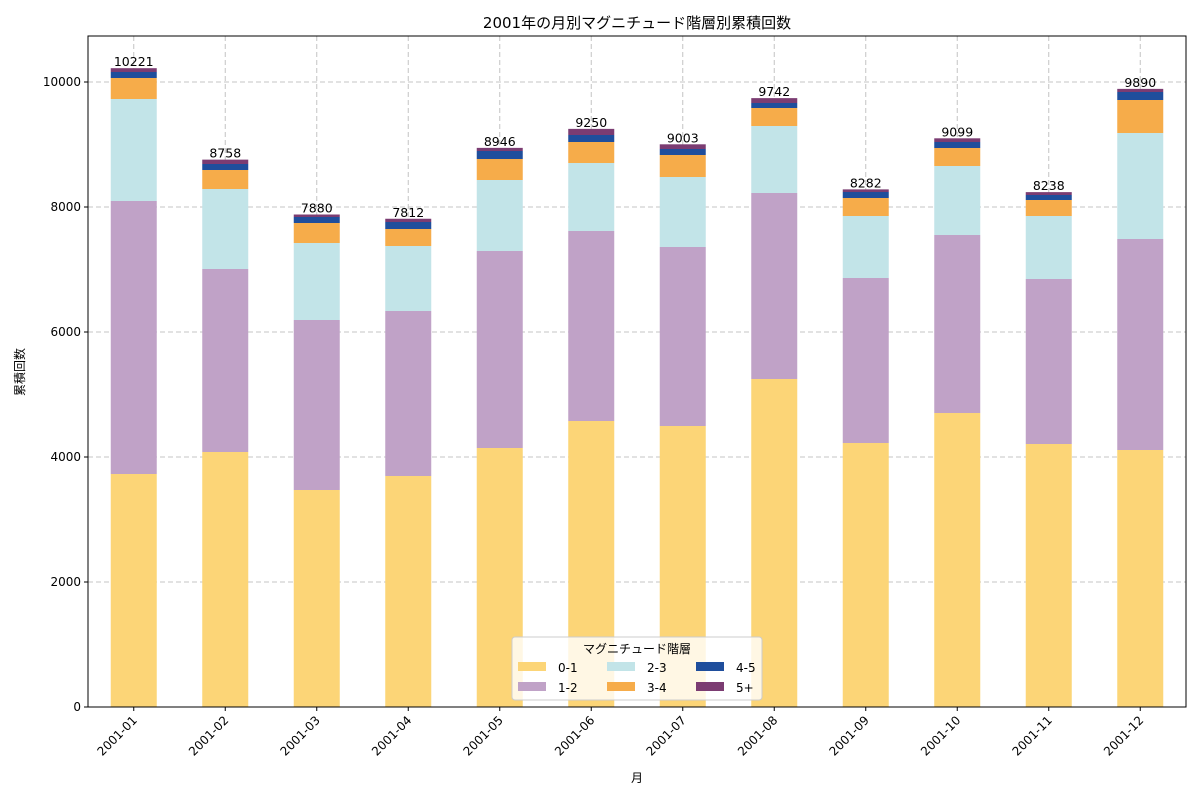 Image resolution: width=1200 pixels, height=804 pixels. What do you see at coordinates (1140, 82) in the screenshot?
I see `total-label: 9890` at bounding box center [1140, 82].